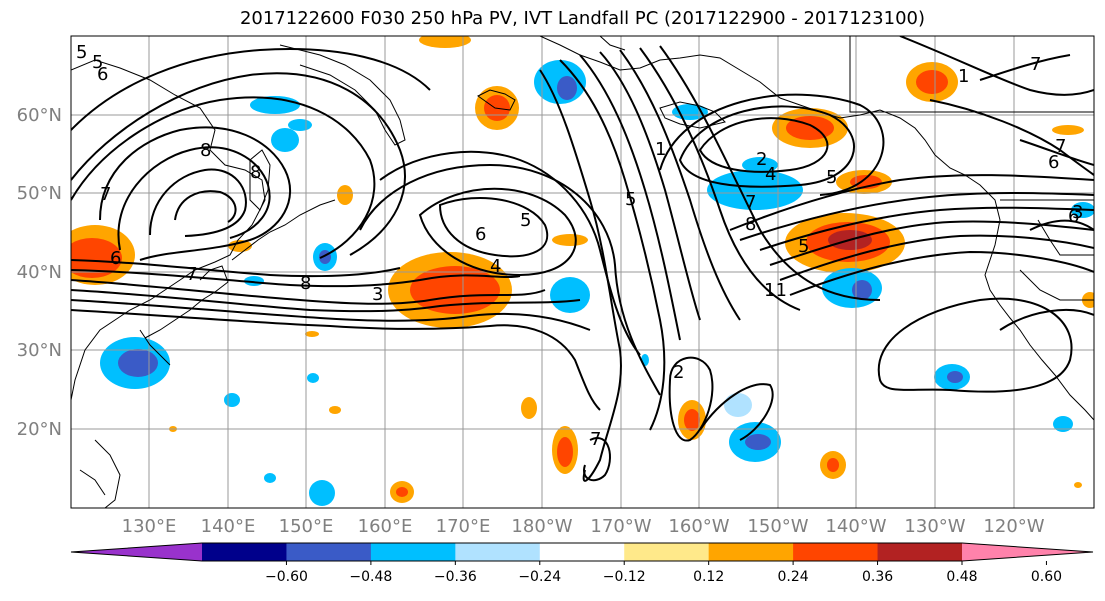  Describe the element at coordinates (539, 577) in the screenshot. I see `colorbar-tick-label: −0.24` at that location.